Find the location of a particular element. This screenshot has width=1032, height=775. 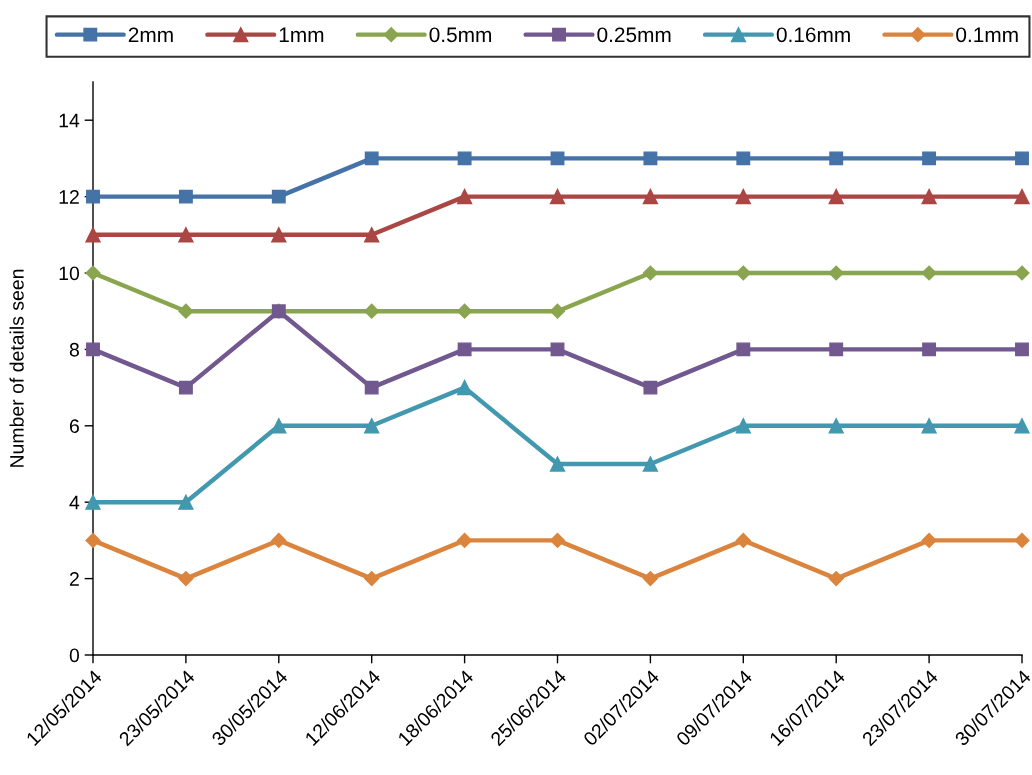

legend-label: 0.1mm is located at coordinates (987, 35).